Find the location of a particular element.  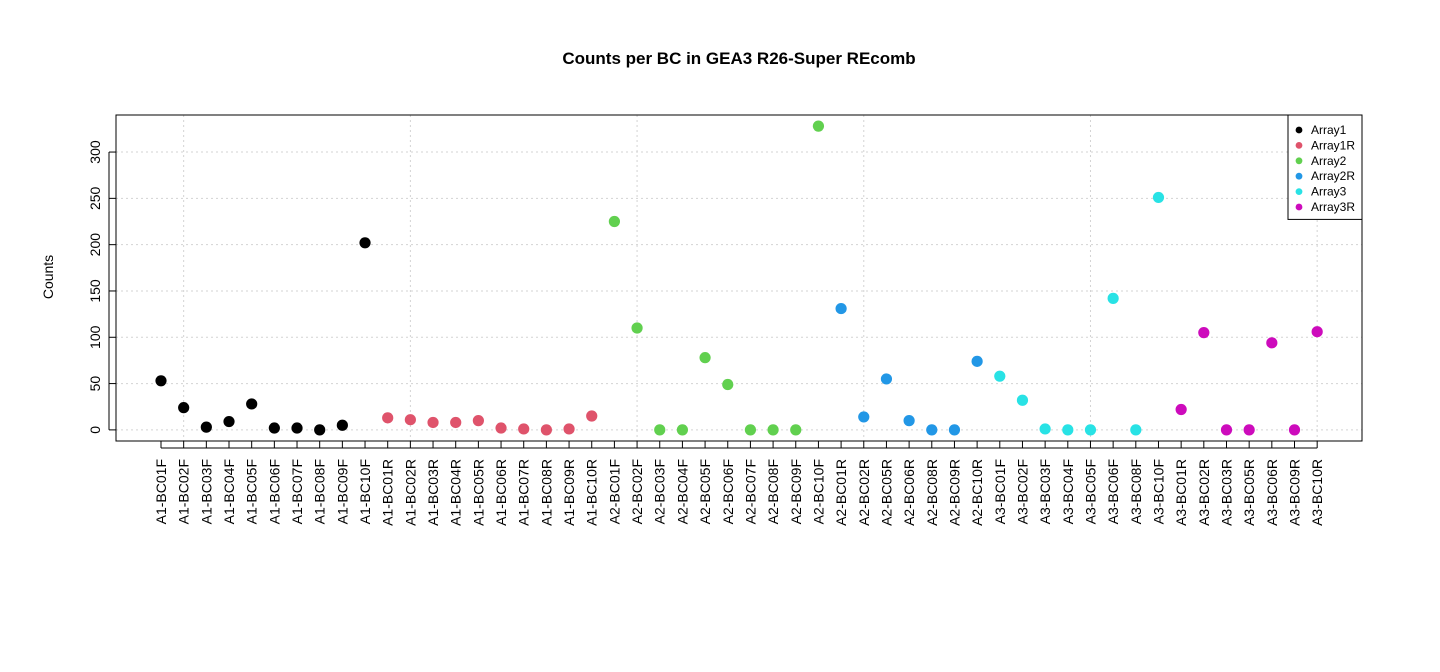

y-axis-label: Counts is located at coordinates (48, 277).